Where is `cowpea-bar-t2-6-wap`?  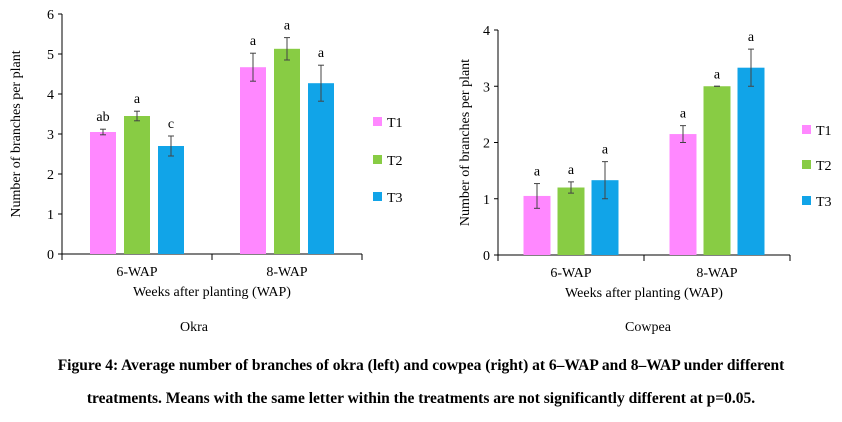 cowpea-bar-t2-6-wap is located at coordinates (571, 221).